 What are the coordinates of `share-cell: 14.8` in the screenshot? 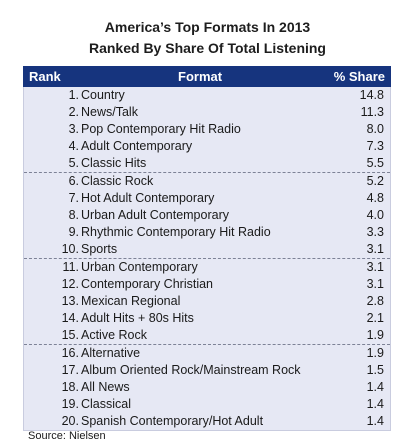 It's located at (371, 95).